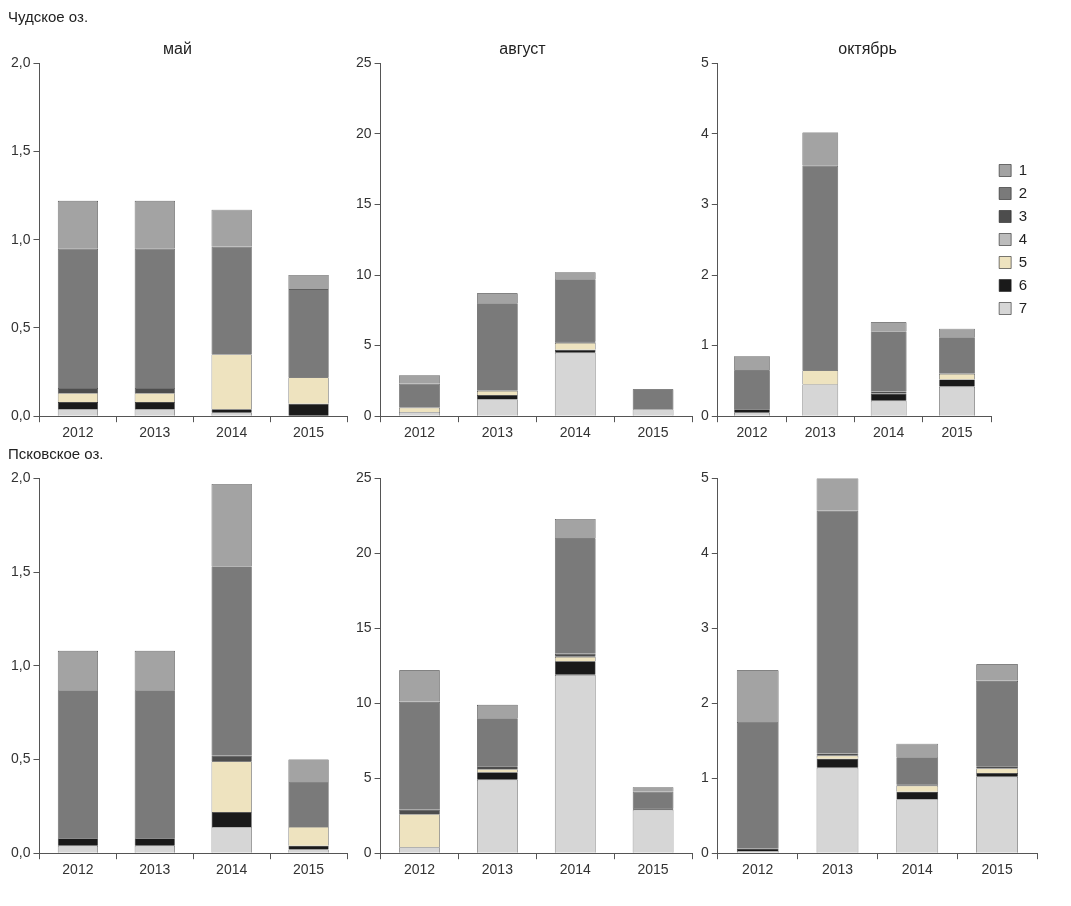 The width and height of the screenshot is (1071, 906). Describe the element at coordinates (867, 49) in the screenshot. I see `chart-title: октябрь` at that location.